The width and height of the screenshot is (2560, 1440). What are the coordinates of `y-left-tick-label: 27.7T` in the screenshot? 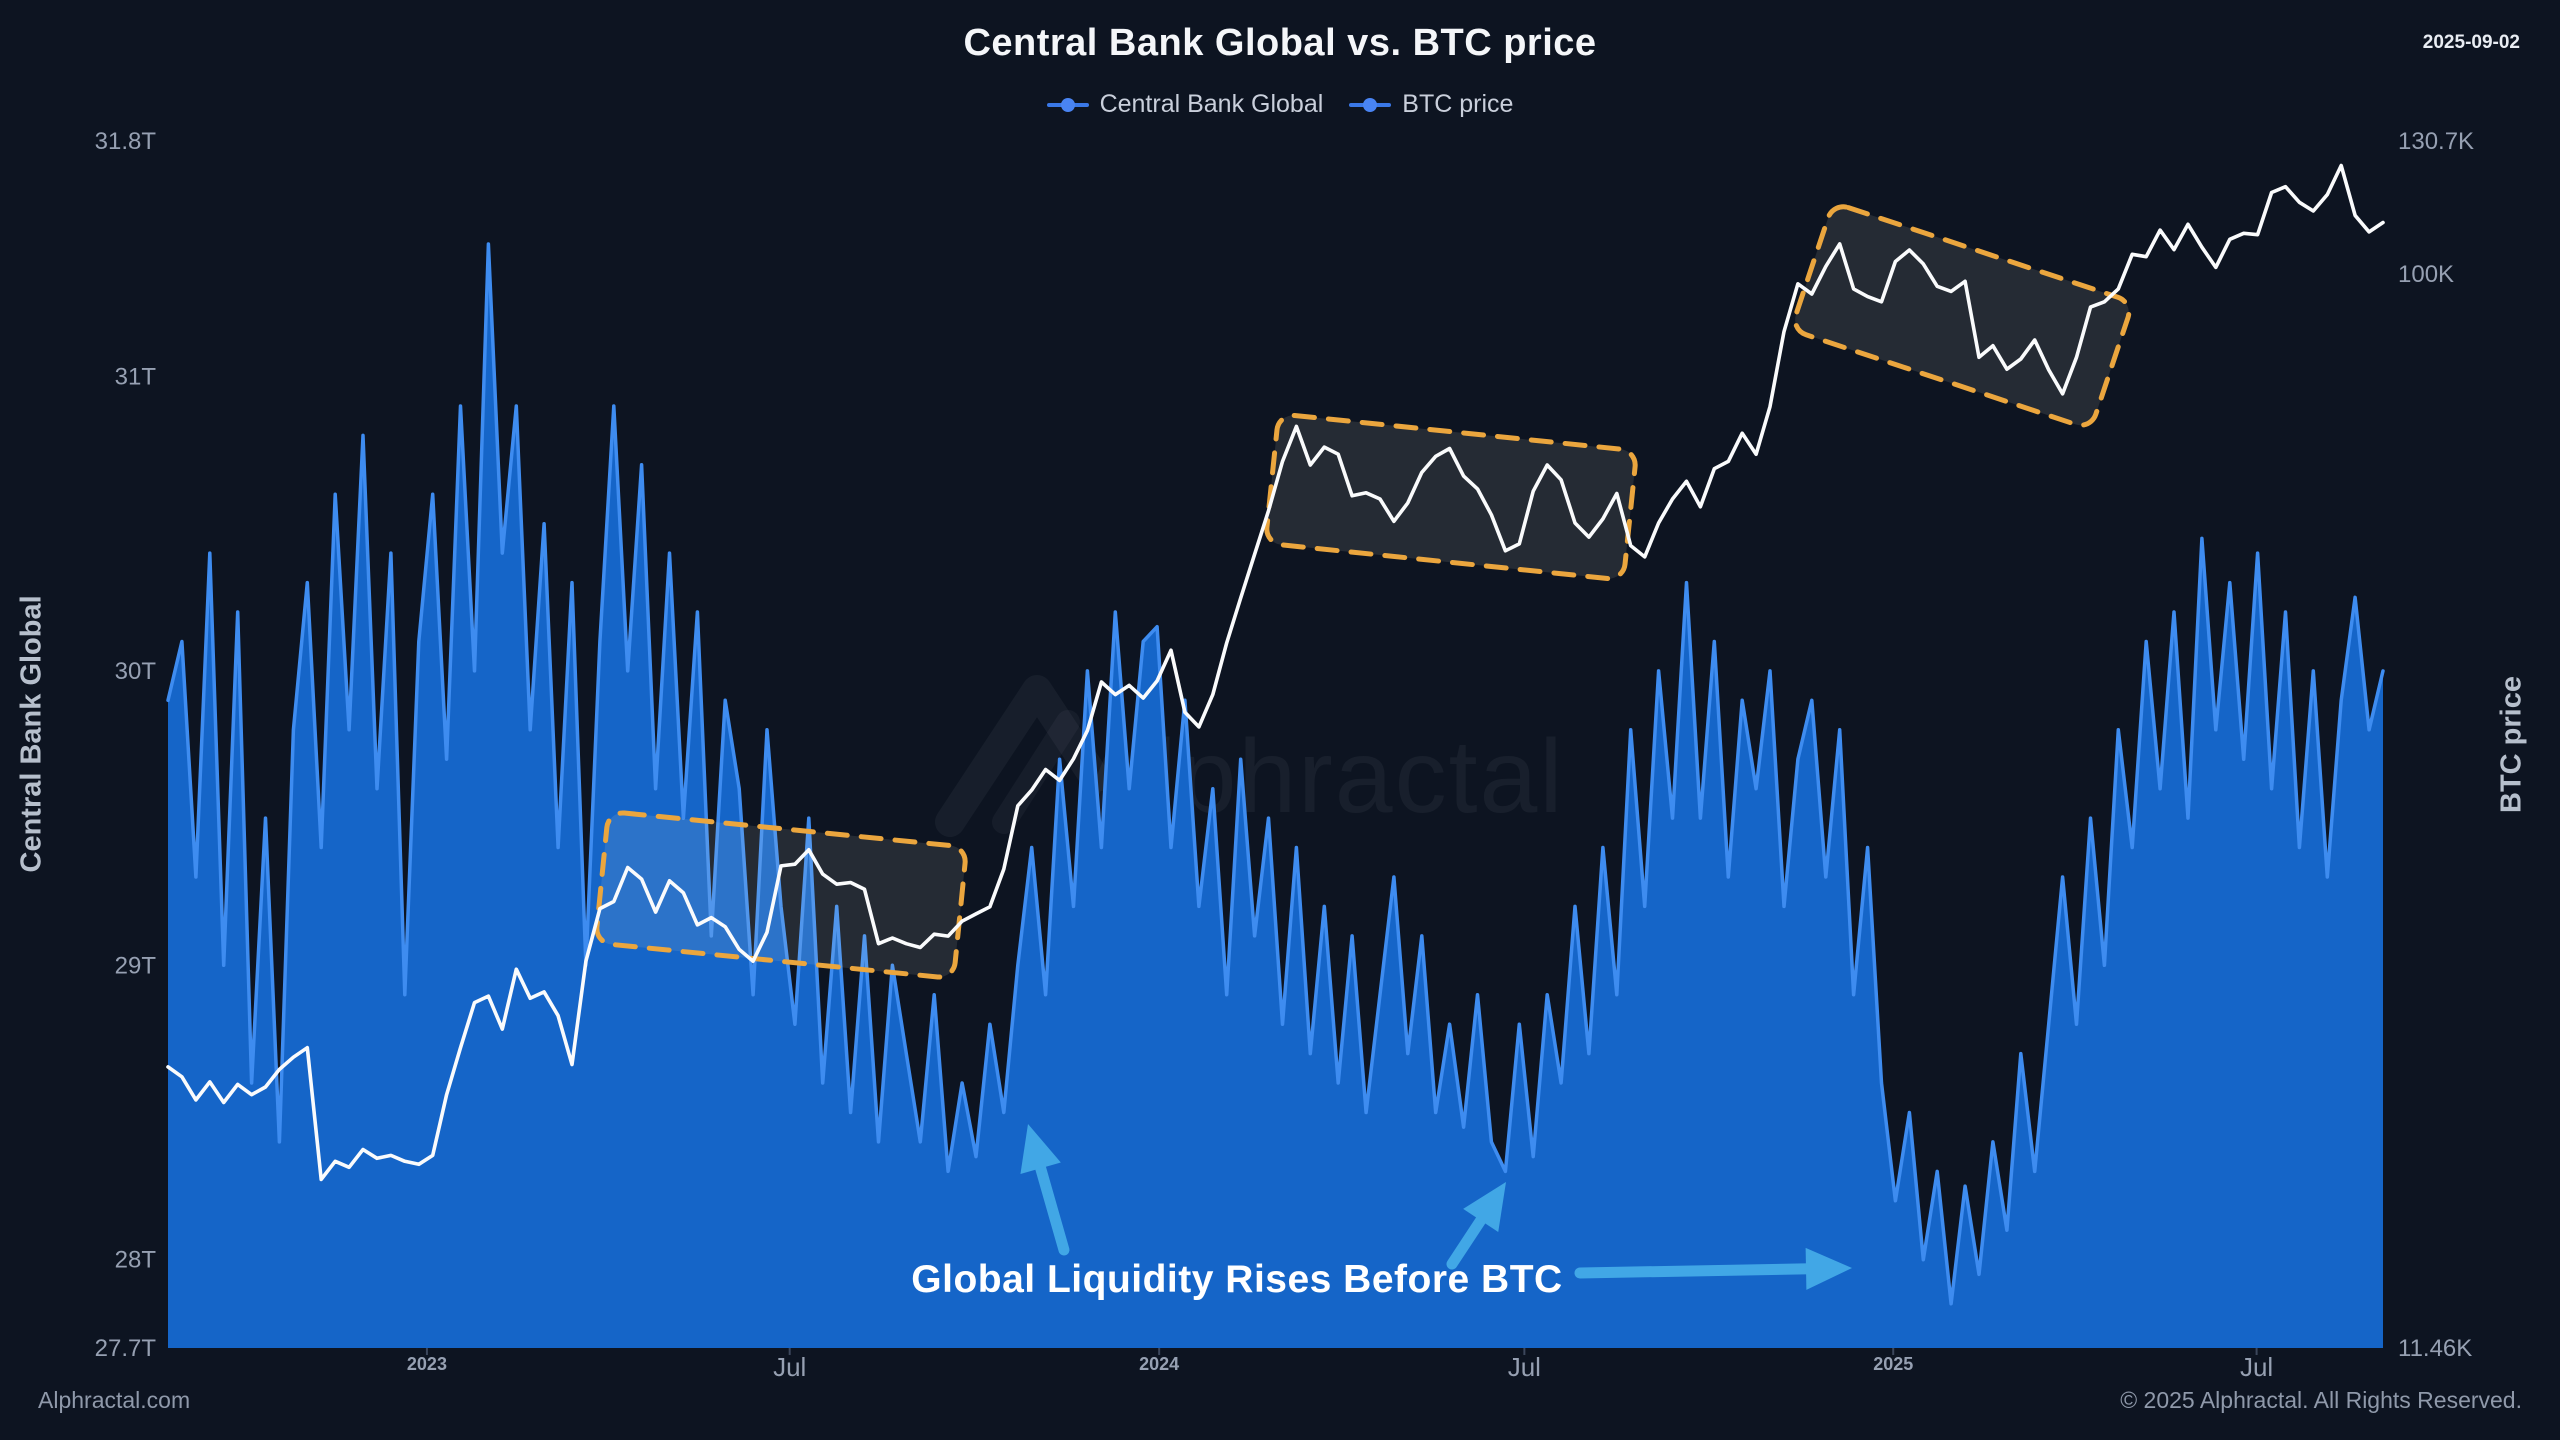 It's located at (126, 1348).